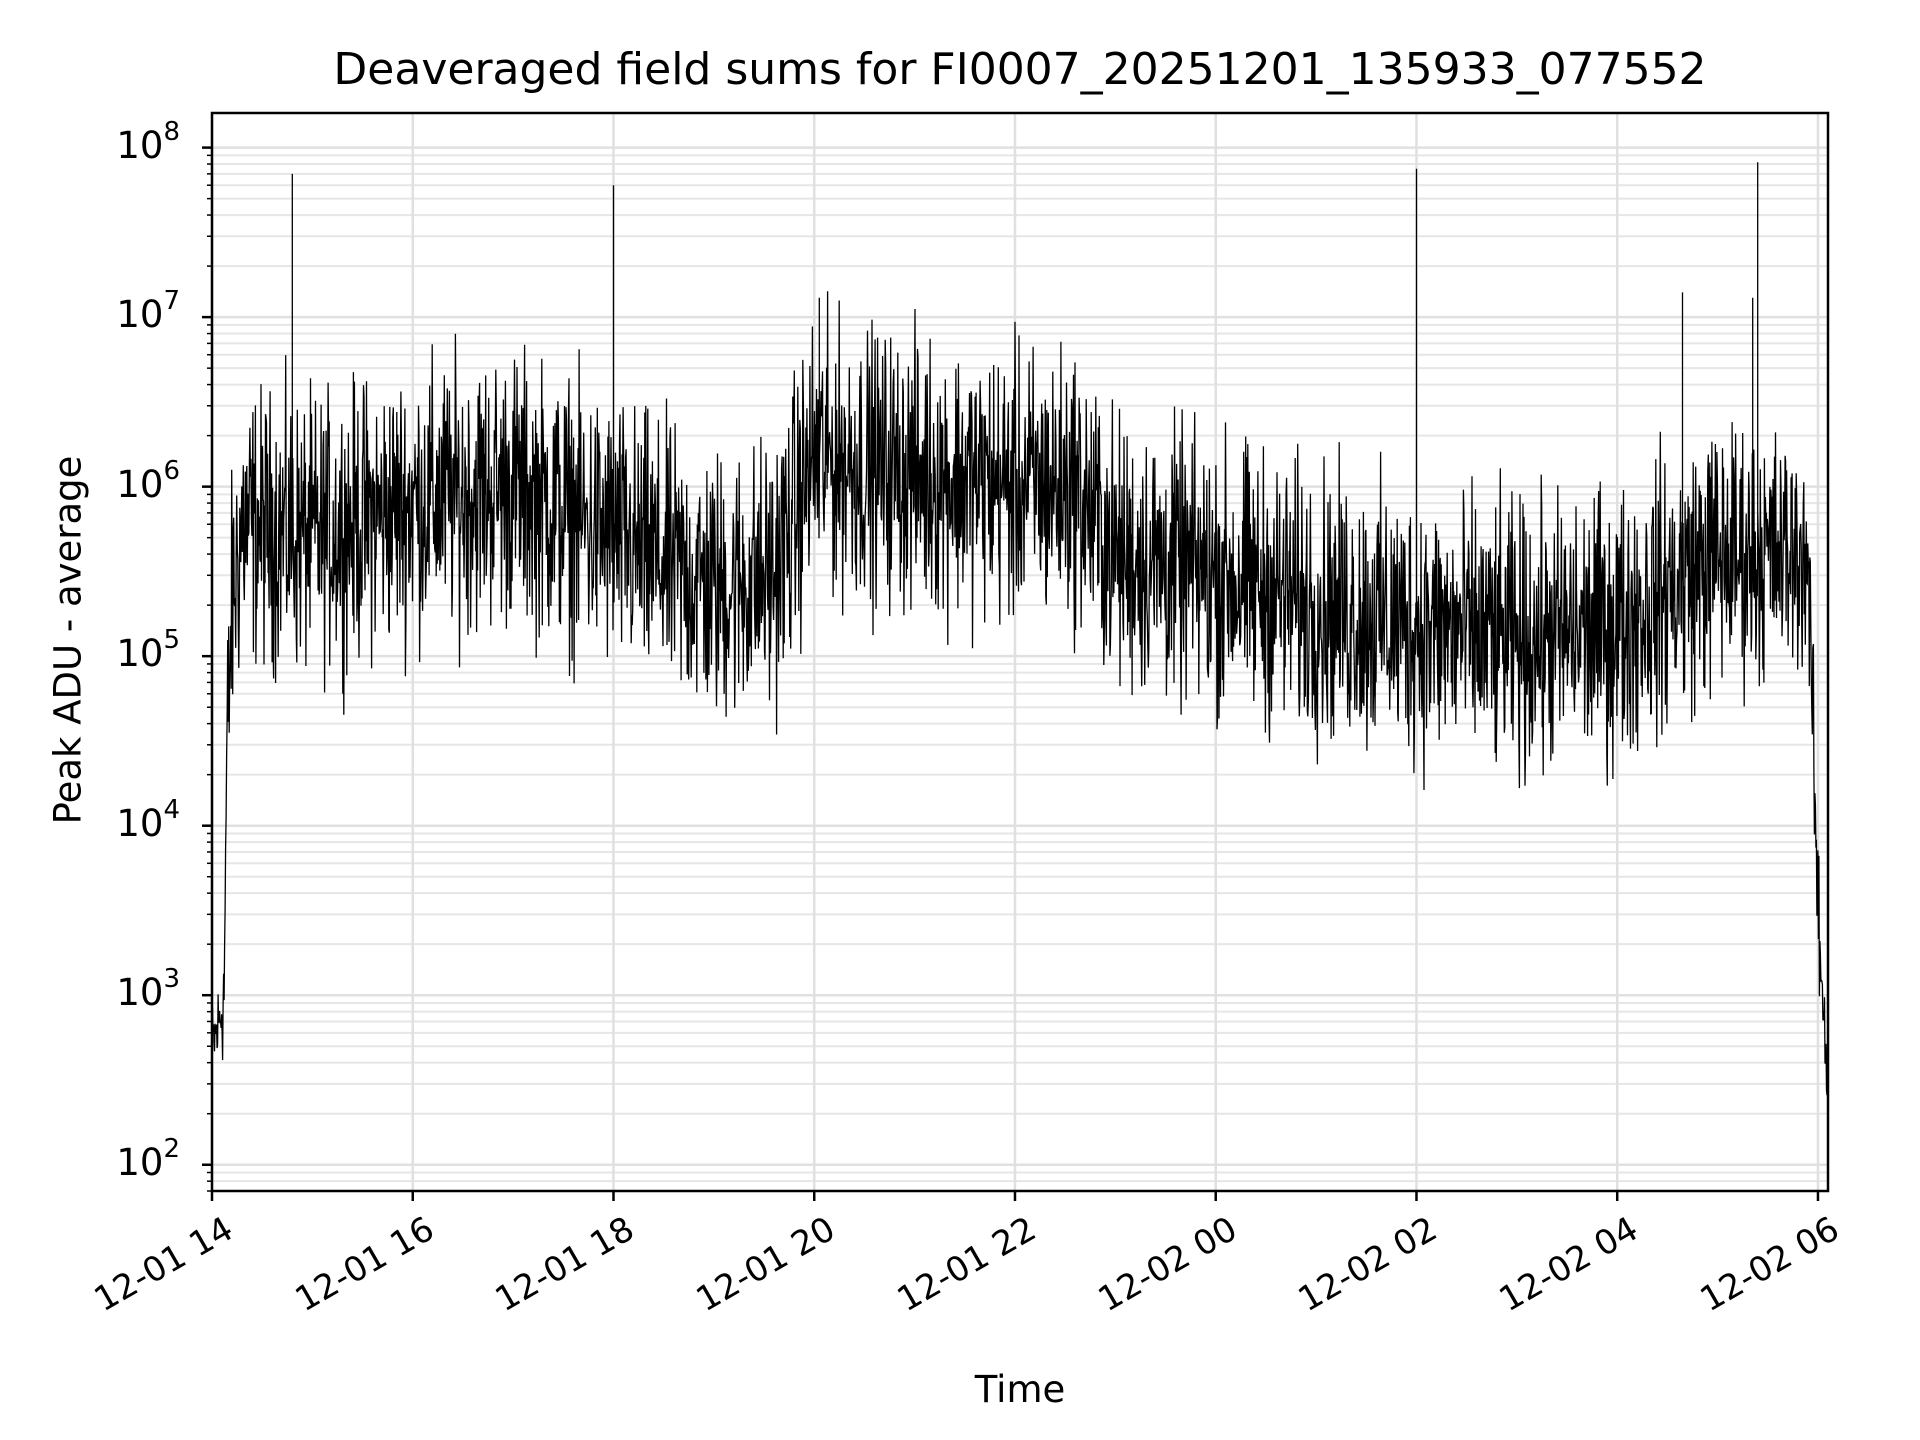 The height and width of the screenshot is (1440, 1920). I want to click on y-tick-label: 10⁷, so click(148, 311).